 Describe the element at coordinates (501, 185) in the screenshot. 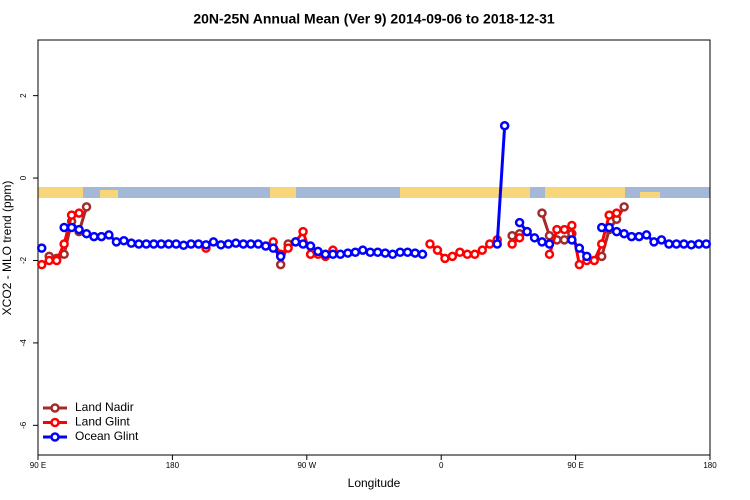

I see `series-line` at that location.